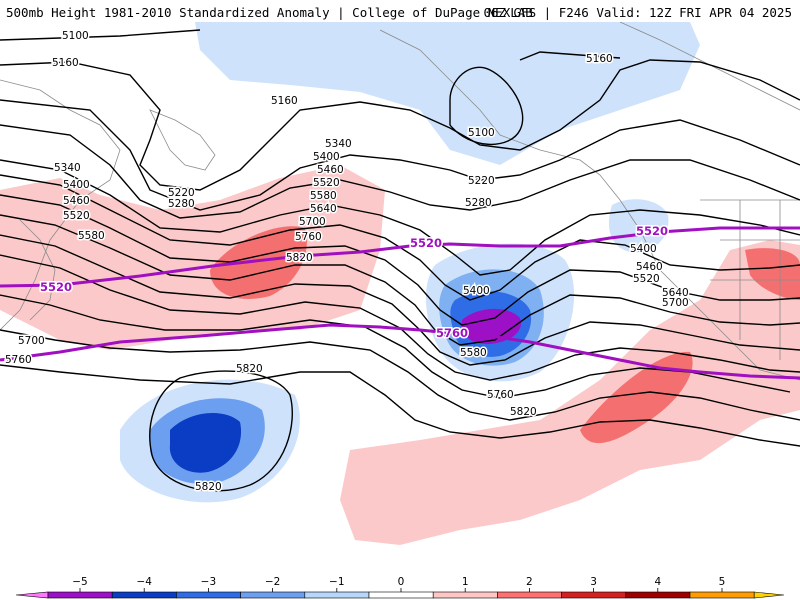 The height and width of the screenshot is (600, 800). I want to click on legend-tick-label: −3, so click(208, 582).